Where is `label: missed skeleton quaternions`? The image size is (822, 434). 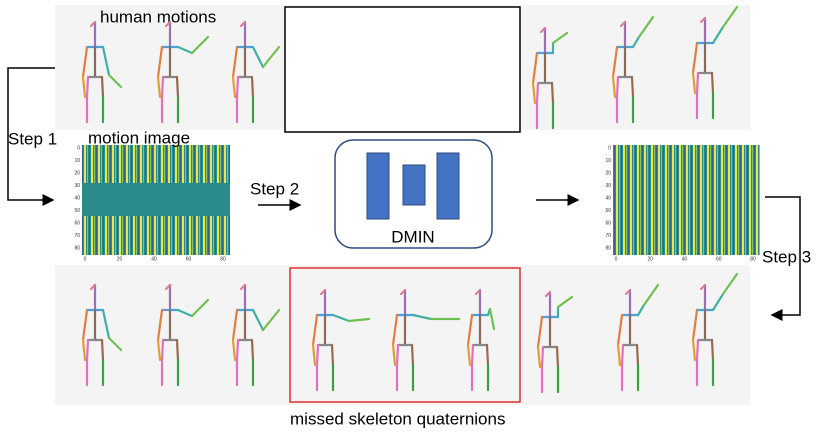 label: missed skeleton quaternions is located at coordinates (397, 418).